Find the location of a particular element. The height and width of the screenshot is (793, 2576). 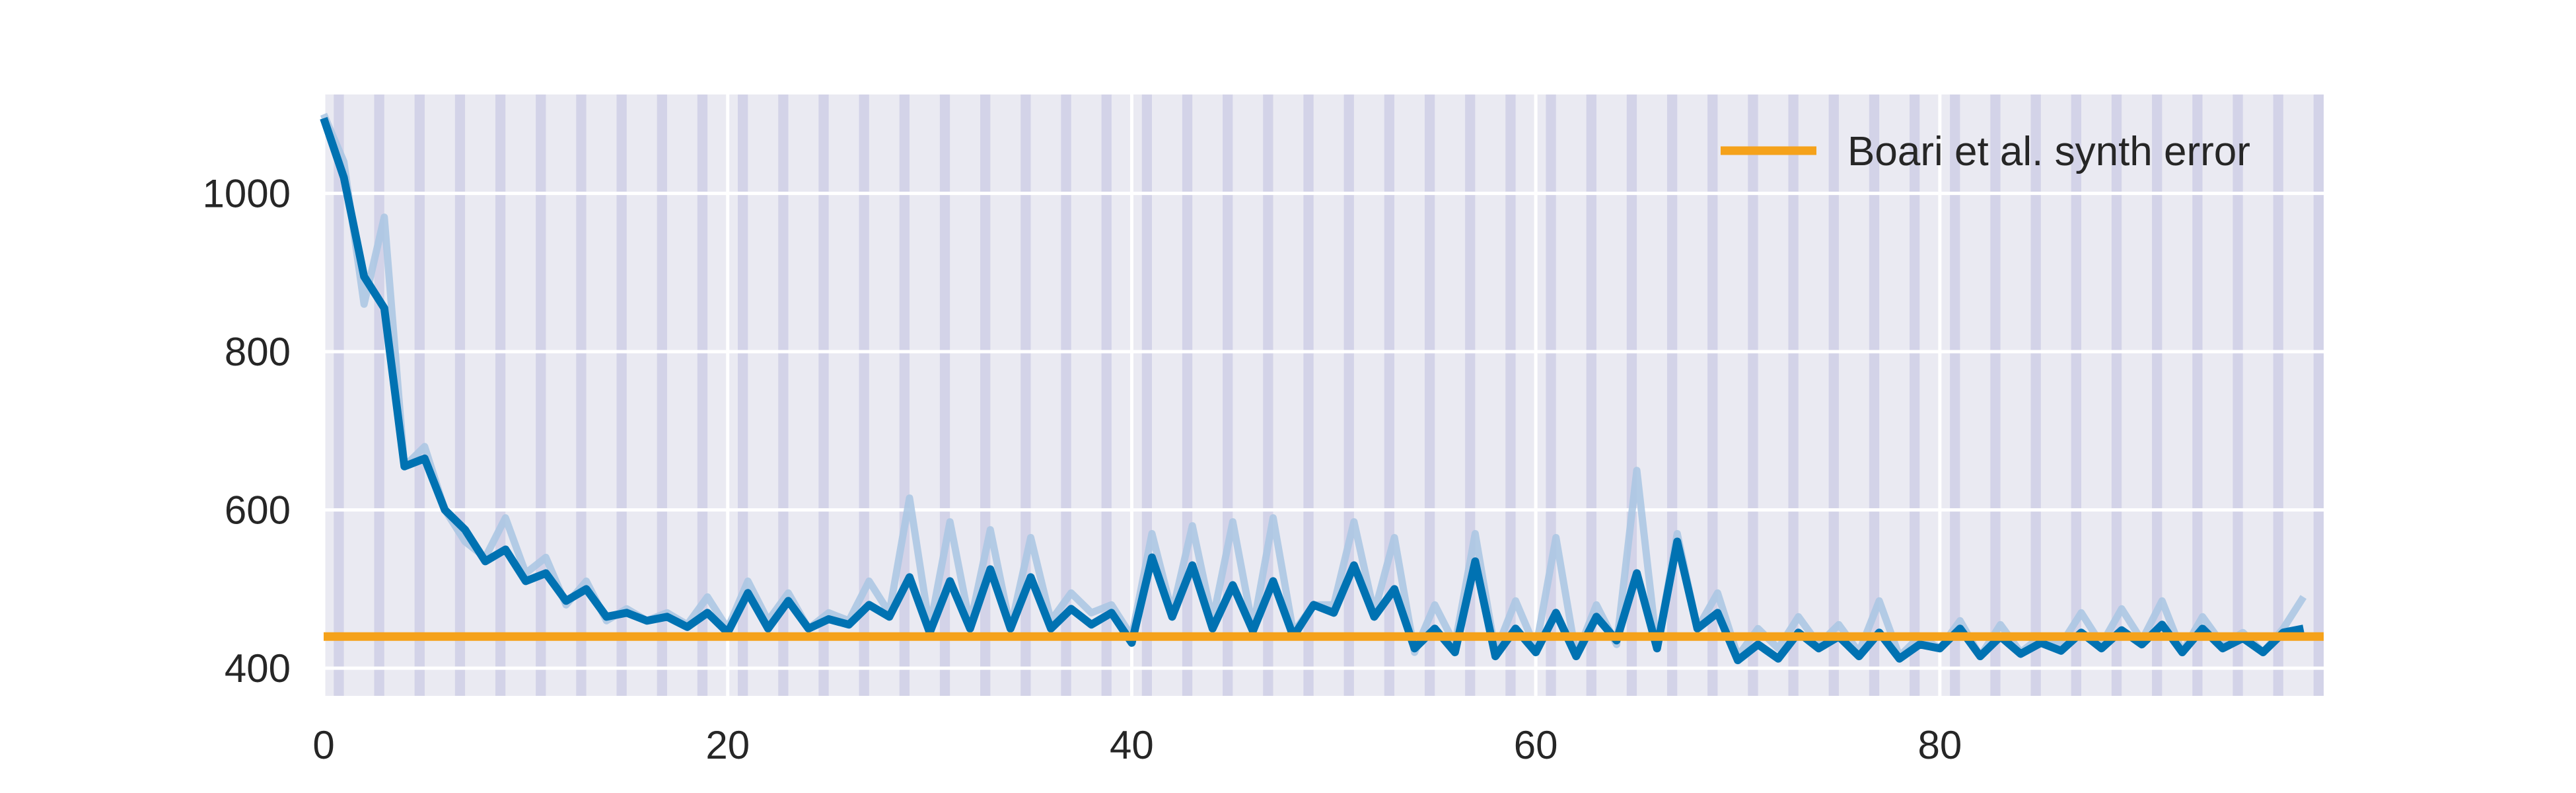

x-tick-label: 40 is located at coordinates (1132, 745).